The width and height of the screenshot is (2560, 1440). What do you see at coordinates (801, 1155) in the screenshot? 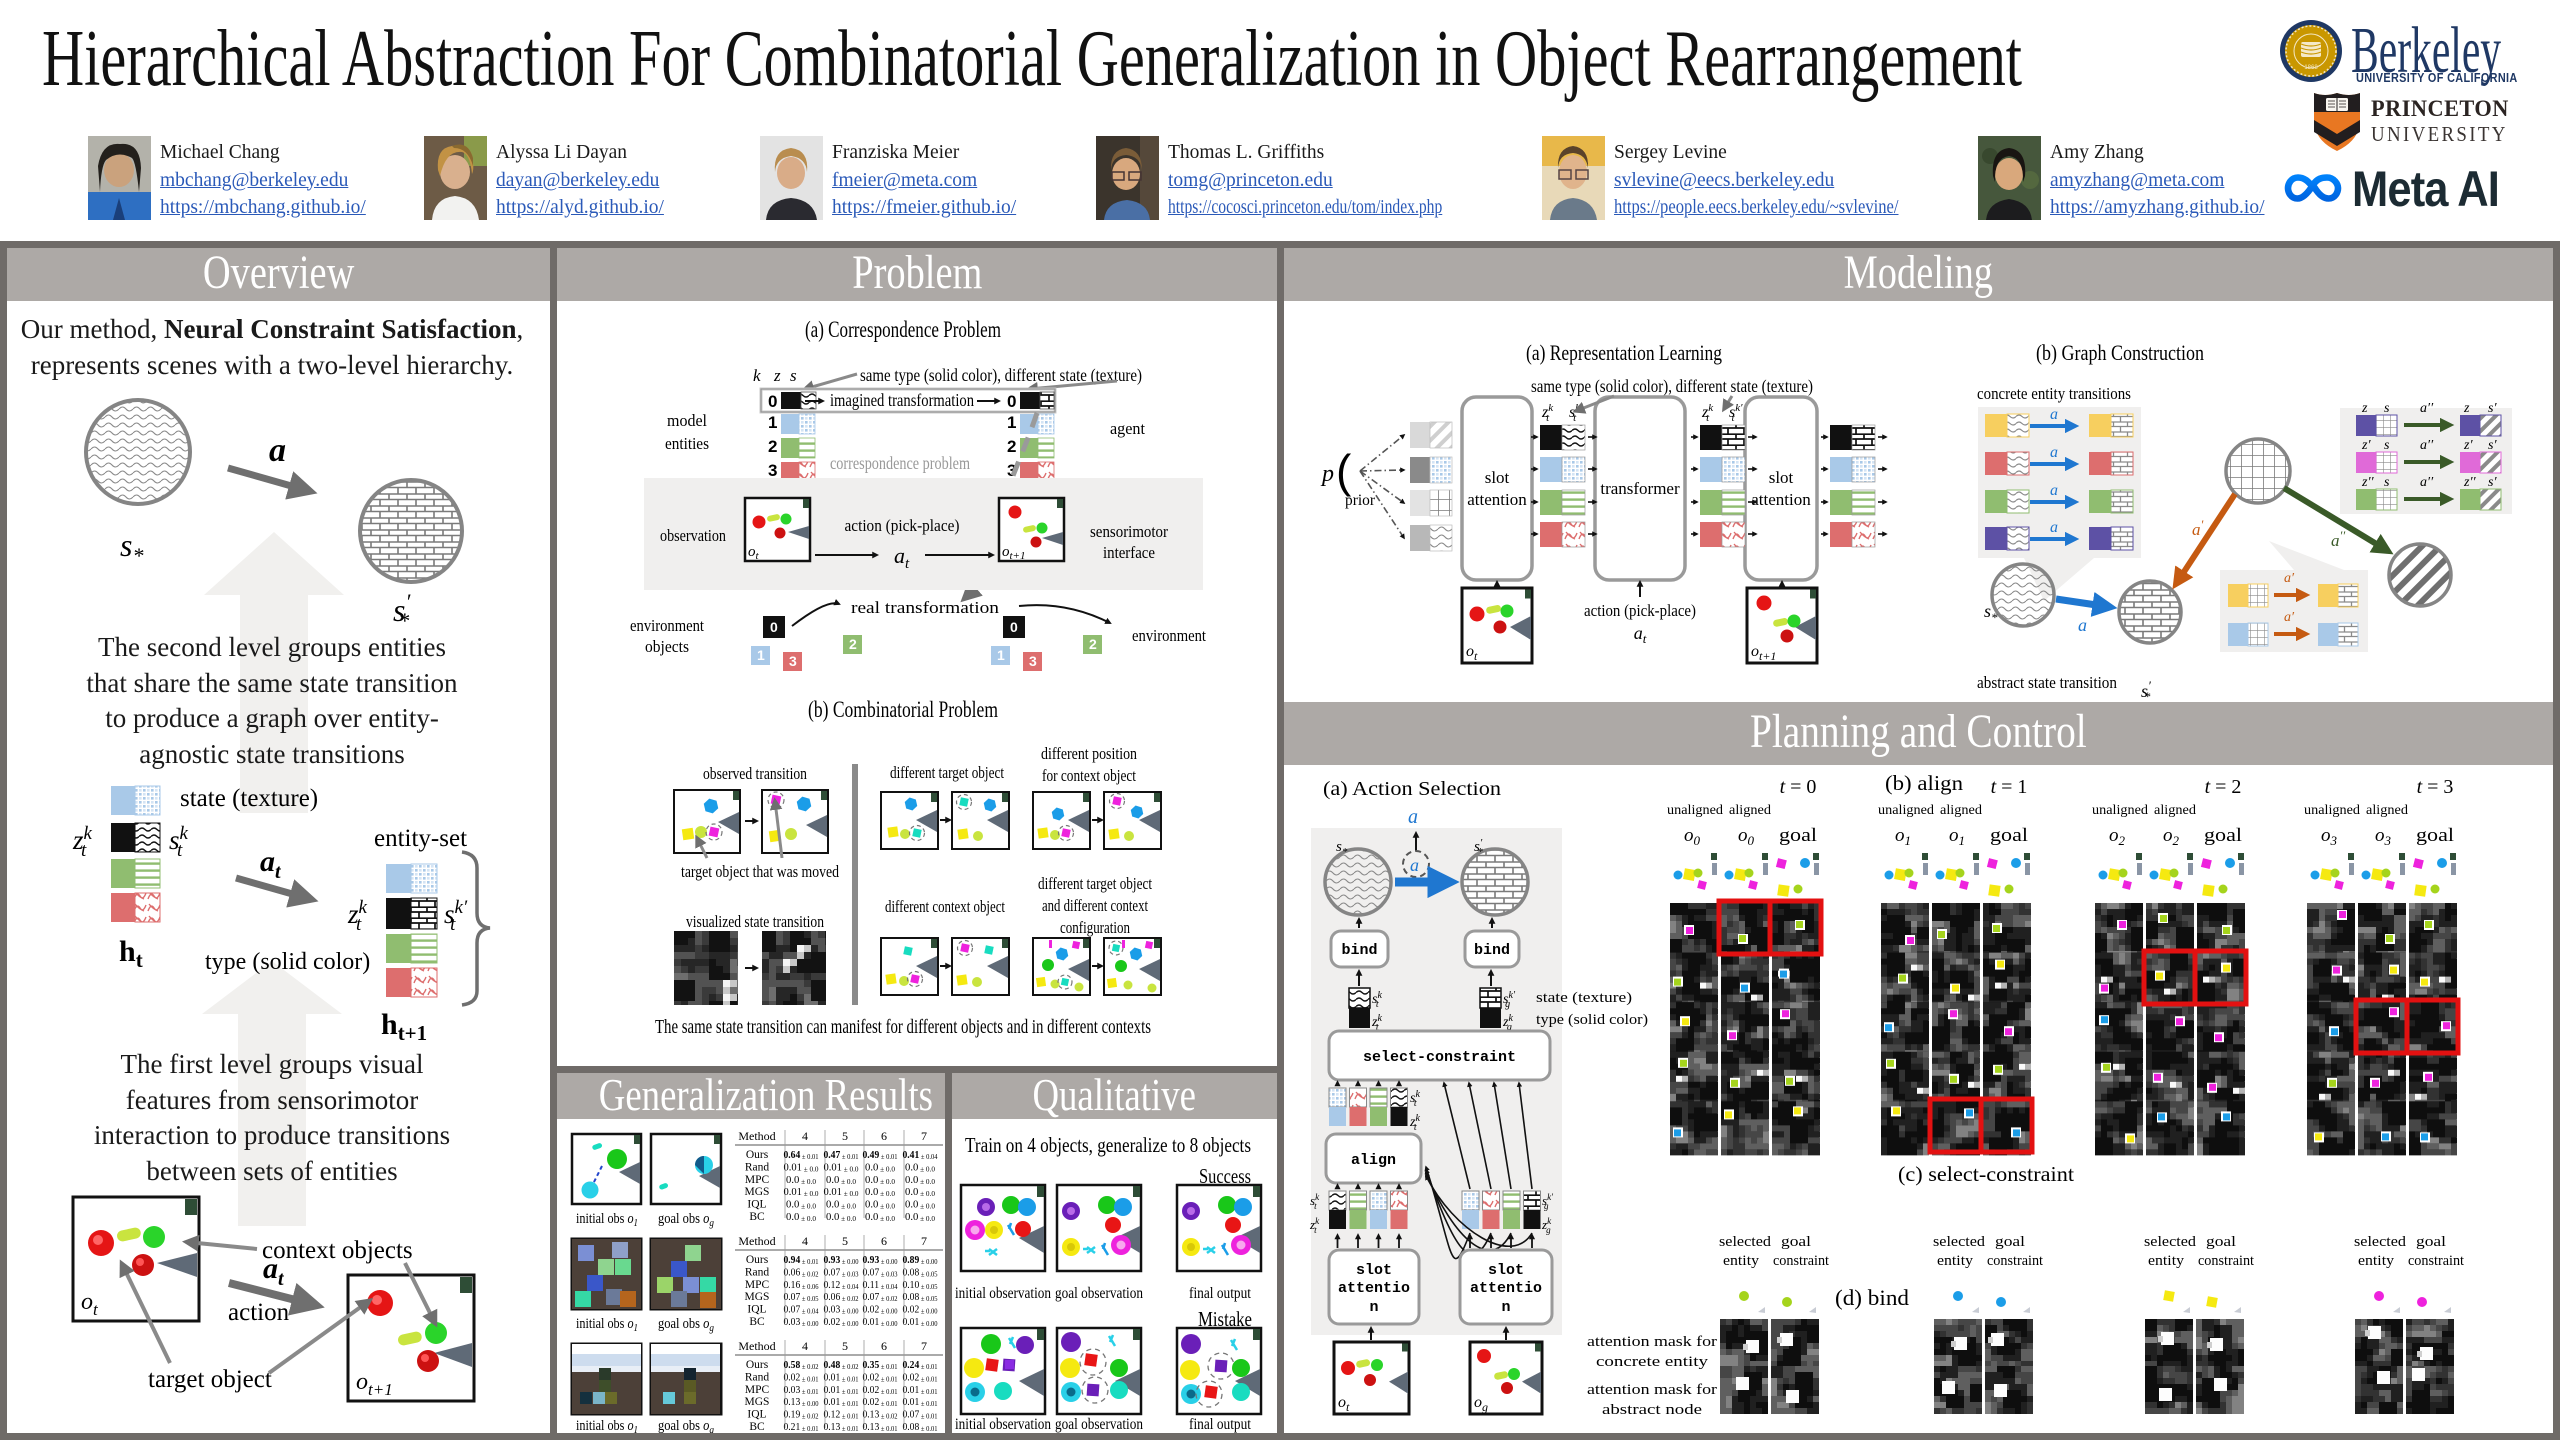
I see `svg-text: 0.64 ± 0.01` at bounding box center [801, 1155].